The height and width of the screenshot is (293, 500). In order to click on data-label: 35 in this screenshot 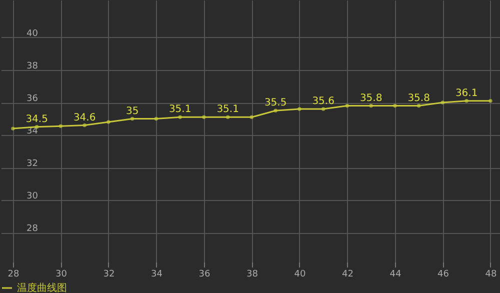, I will do `click(132, 111)`.